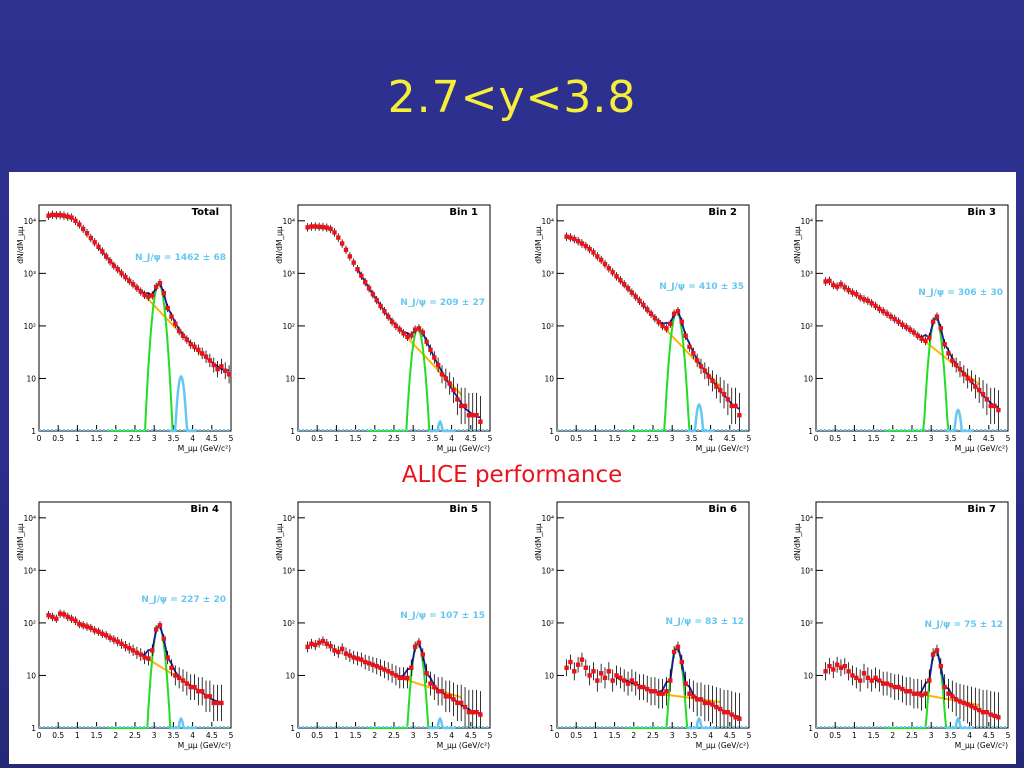 The width and height of the screenshot is (1024, 768). I want to click on x-tick-label: 5, so click(231, 735).